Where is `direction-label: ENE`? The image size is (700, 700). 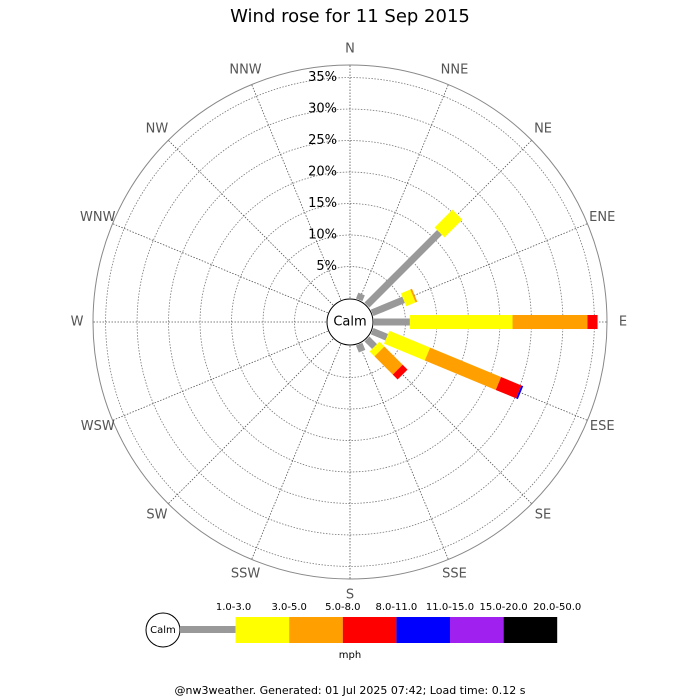 direction-label: ENE is located at coordinates (602, 217).